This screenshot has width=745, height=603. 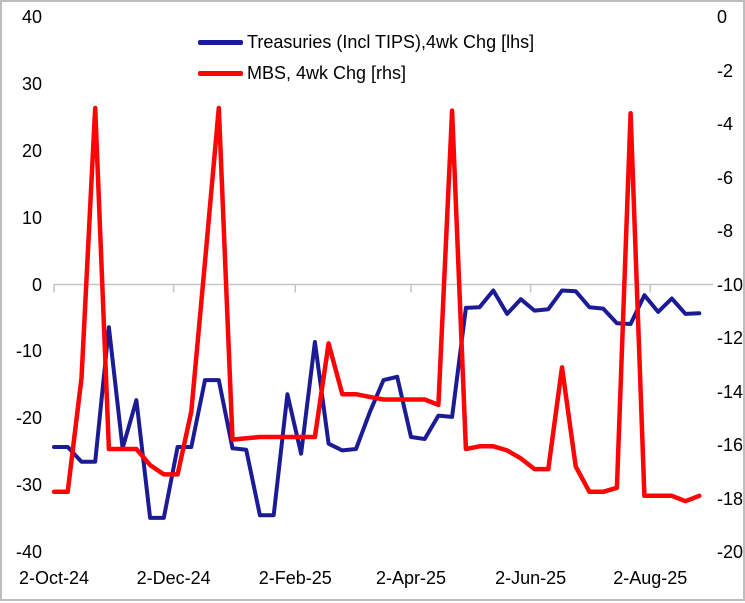 I want to click on axis-tick-label: -14, so click(x=730, y=391).